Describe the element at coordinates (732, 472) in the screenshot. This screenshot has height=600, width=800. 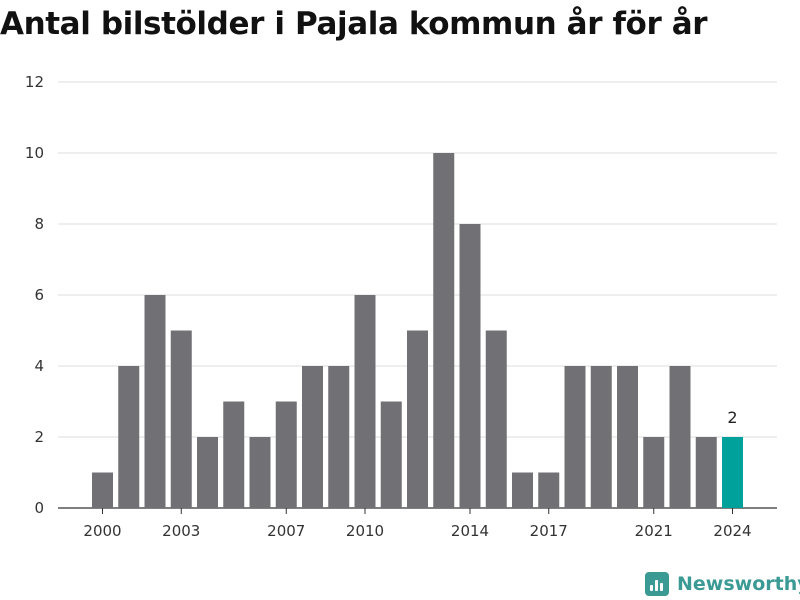
I see `bar-2024` at that location.